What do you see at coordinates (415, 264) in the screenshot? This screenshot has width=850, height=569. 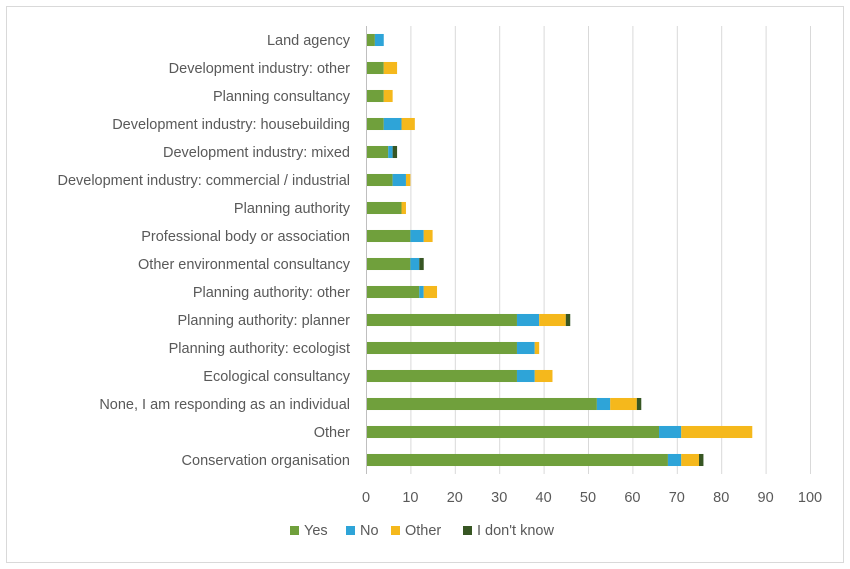 I see `bar-other-environmental-consultancy-no` at bounding box center [415, 264].